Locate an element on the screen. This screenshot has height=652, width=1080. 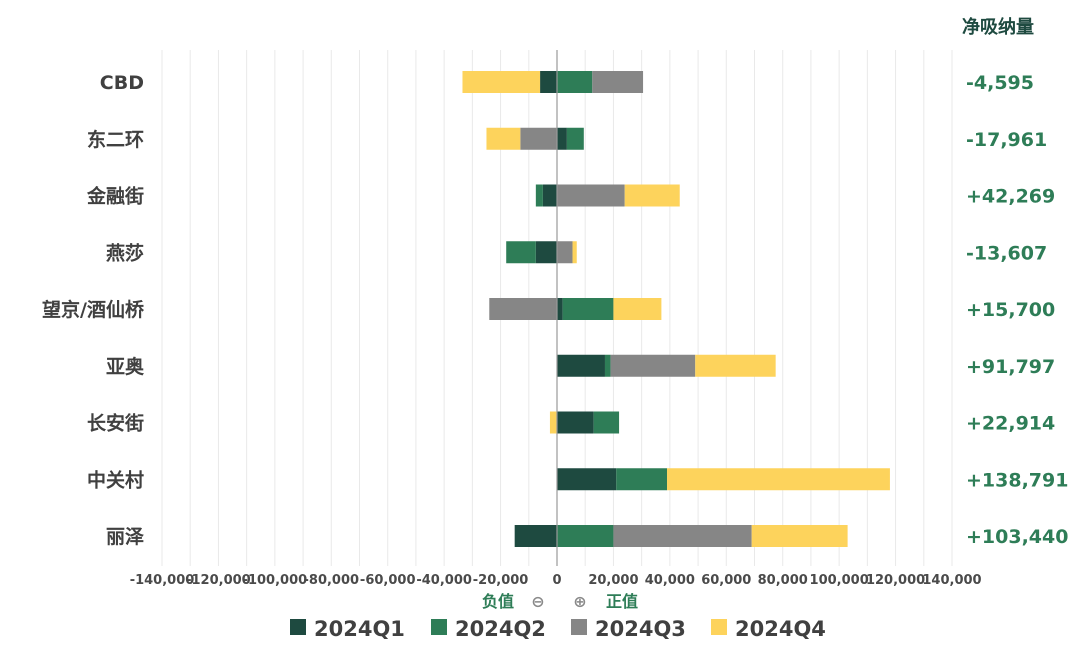
category-label: 东二环 is located at coordinates (115, 139).